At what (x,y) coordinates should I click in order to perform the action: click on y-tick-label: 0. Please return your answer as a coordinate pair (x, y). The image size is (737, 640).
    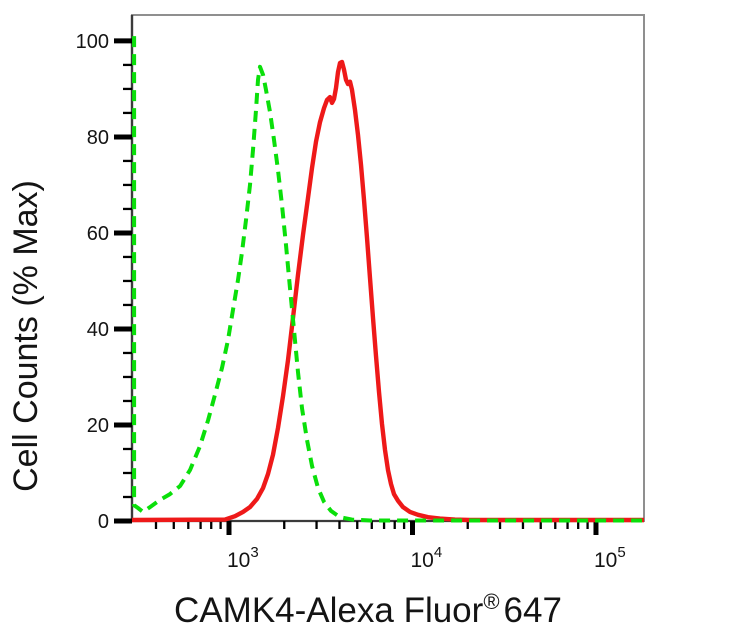
    Looking at the image, I should click on (103, 522).